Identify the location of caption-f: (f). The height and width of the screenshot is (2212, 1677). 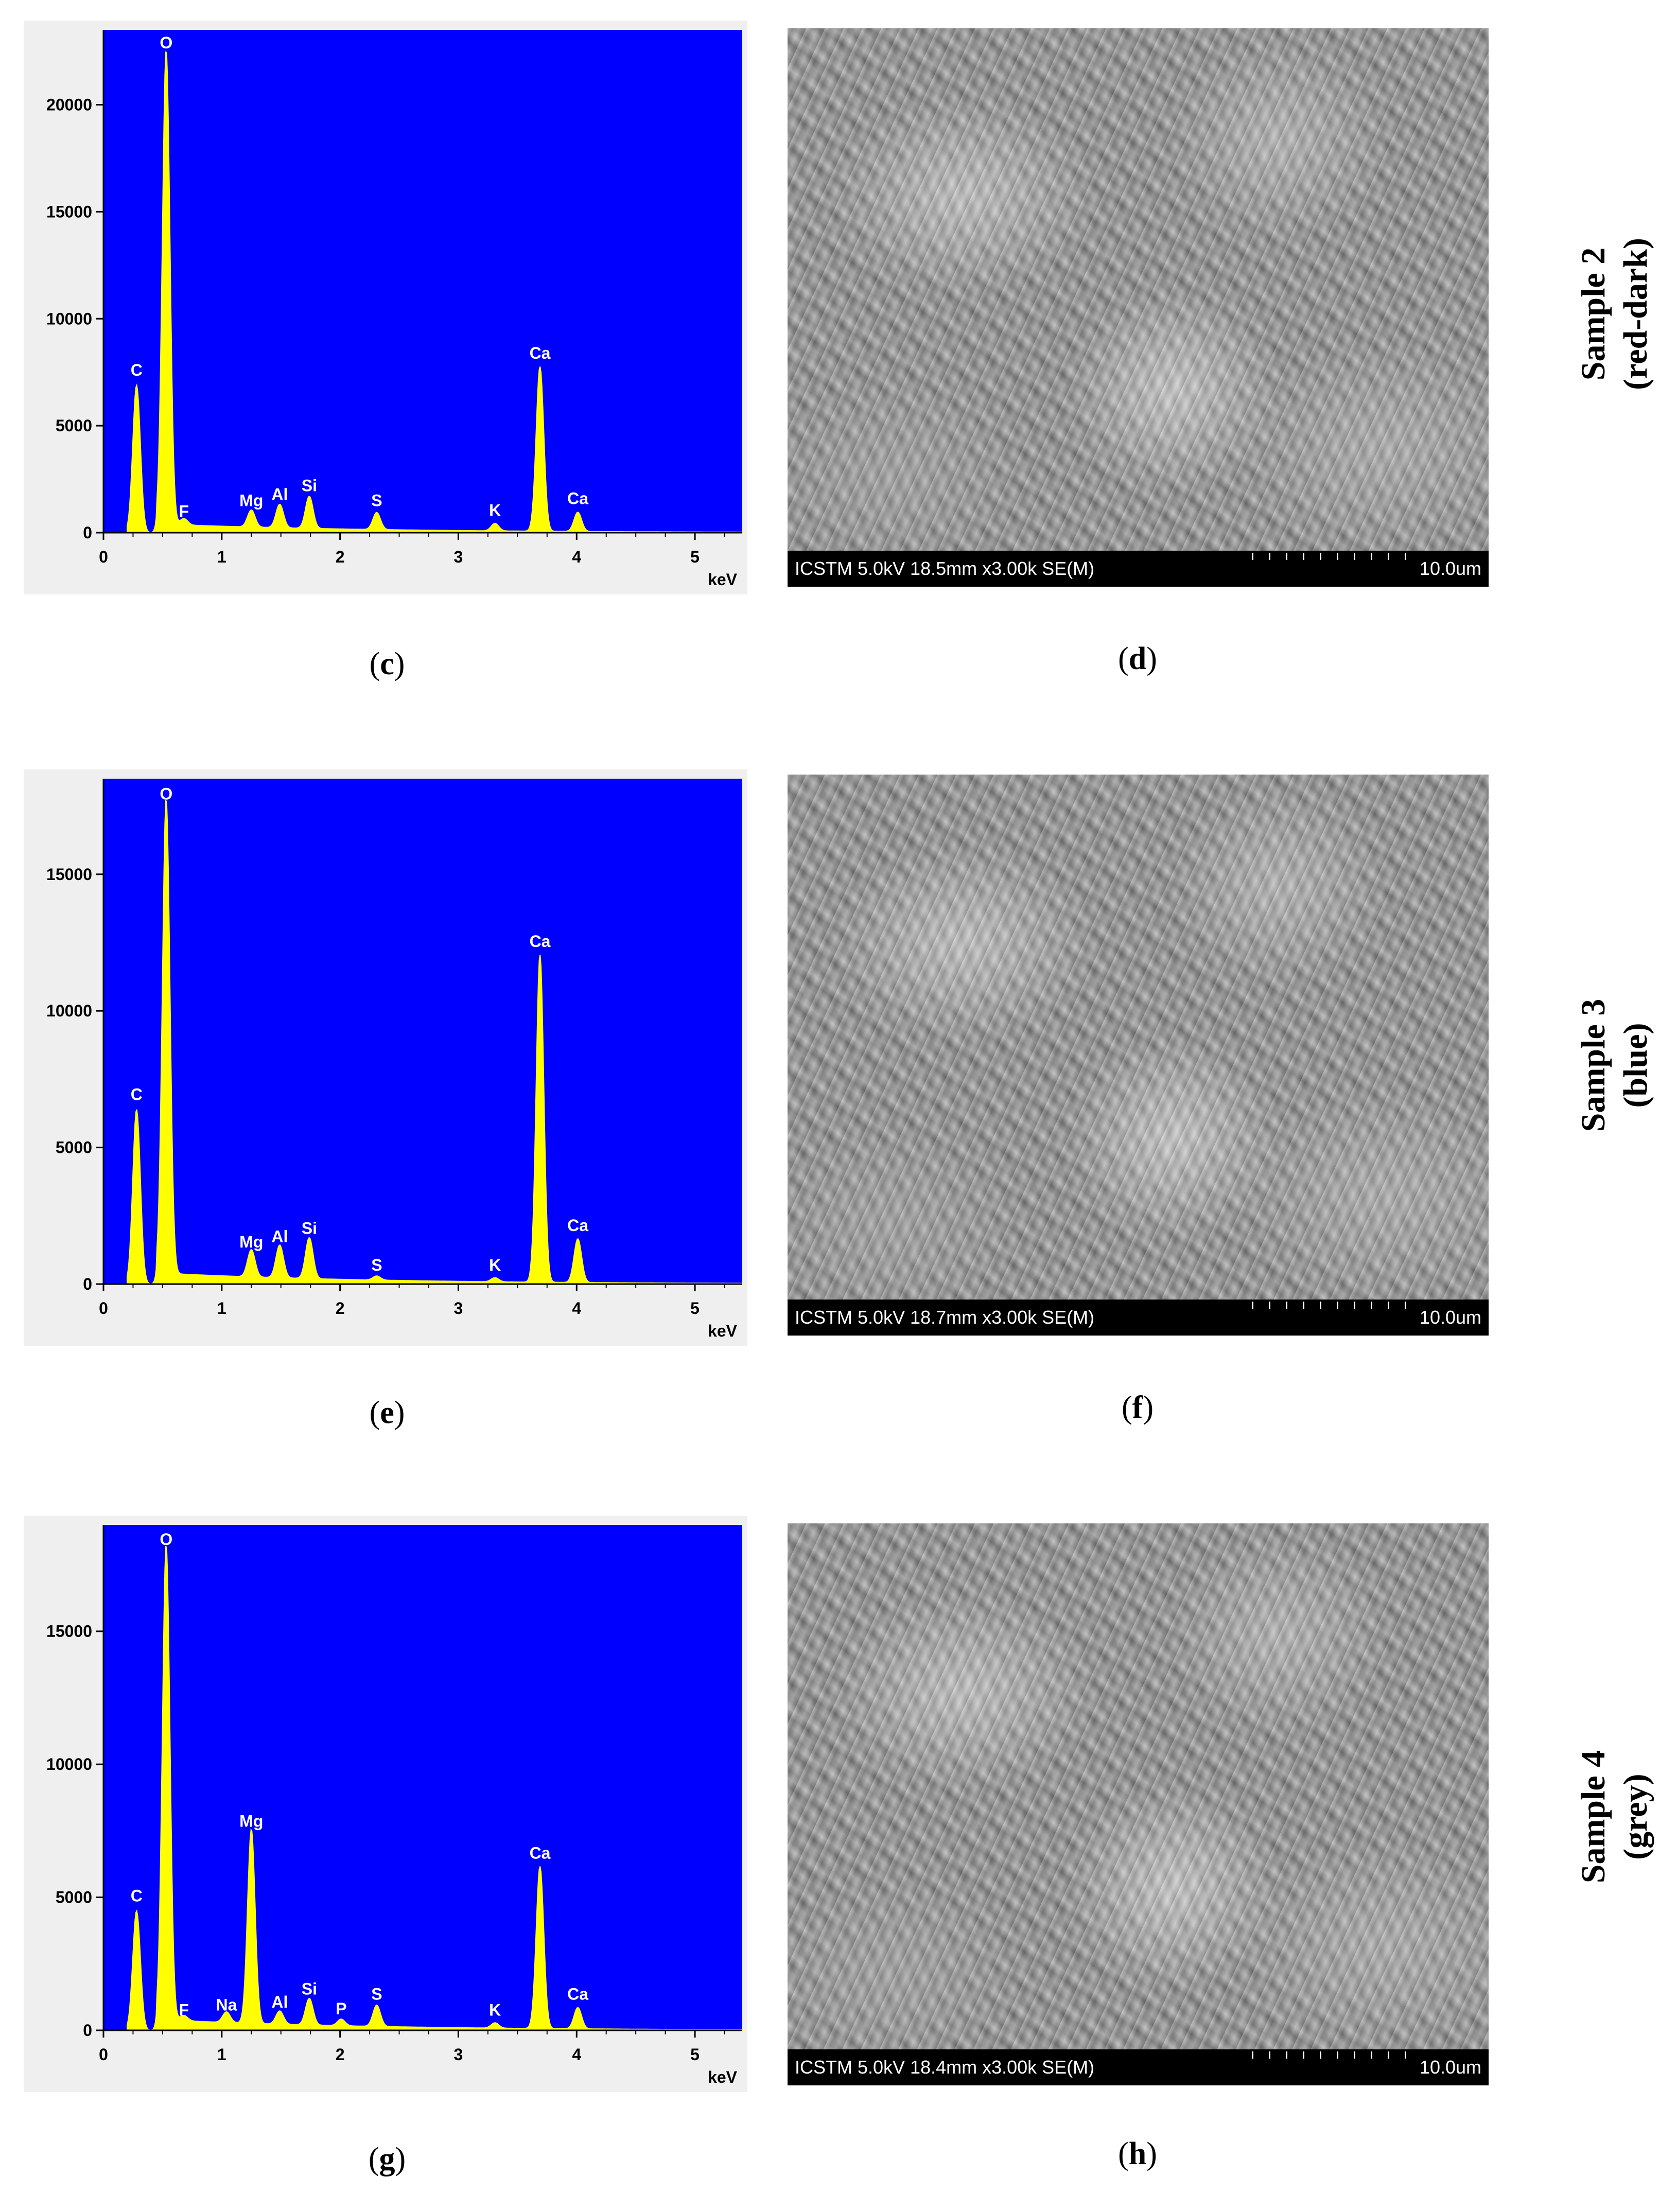
(1138, 1407).